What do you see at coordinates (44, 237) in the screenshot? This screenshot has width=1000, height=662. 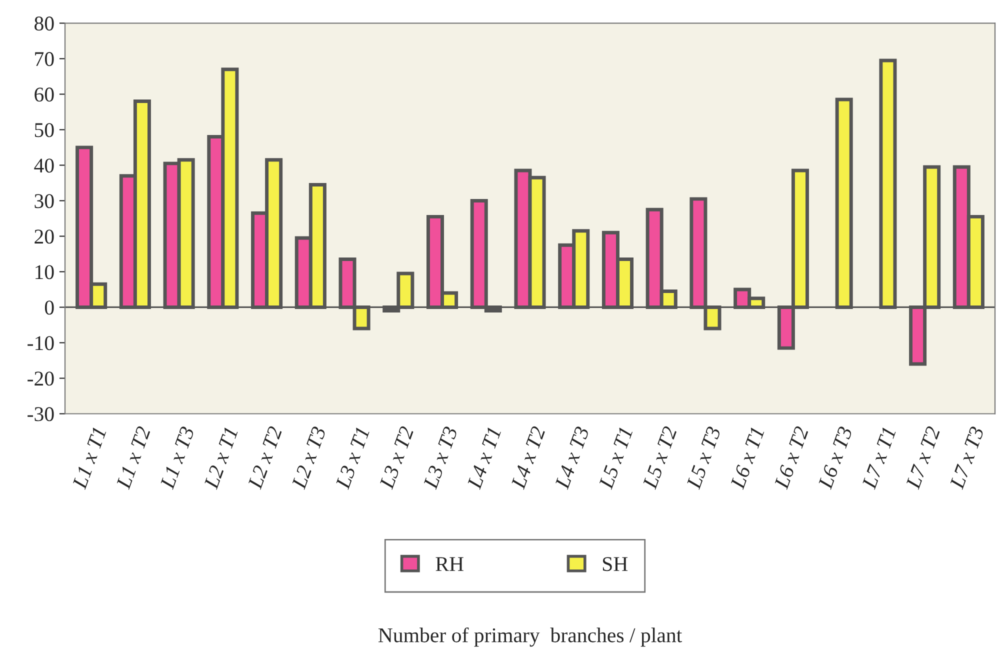 I see `y-tick-label: 20` at bounding box center [44, 237].